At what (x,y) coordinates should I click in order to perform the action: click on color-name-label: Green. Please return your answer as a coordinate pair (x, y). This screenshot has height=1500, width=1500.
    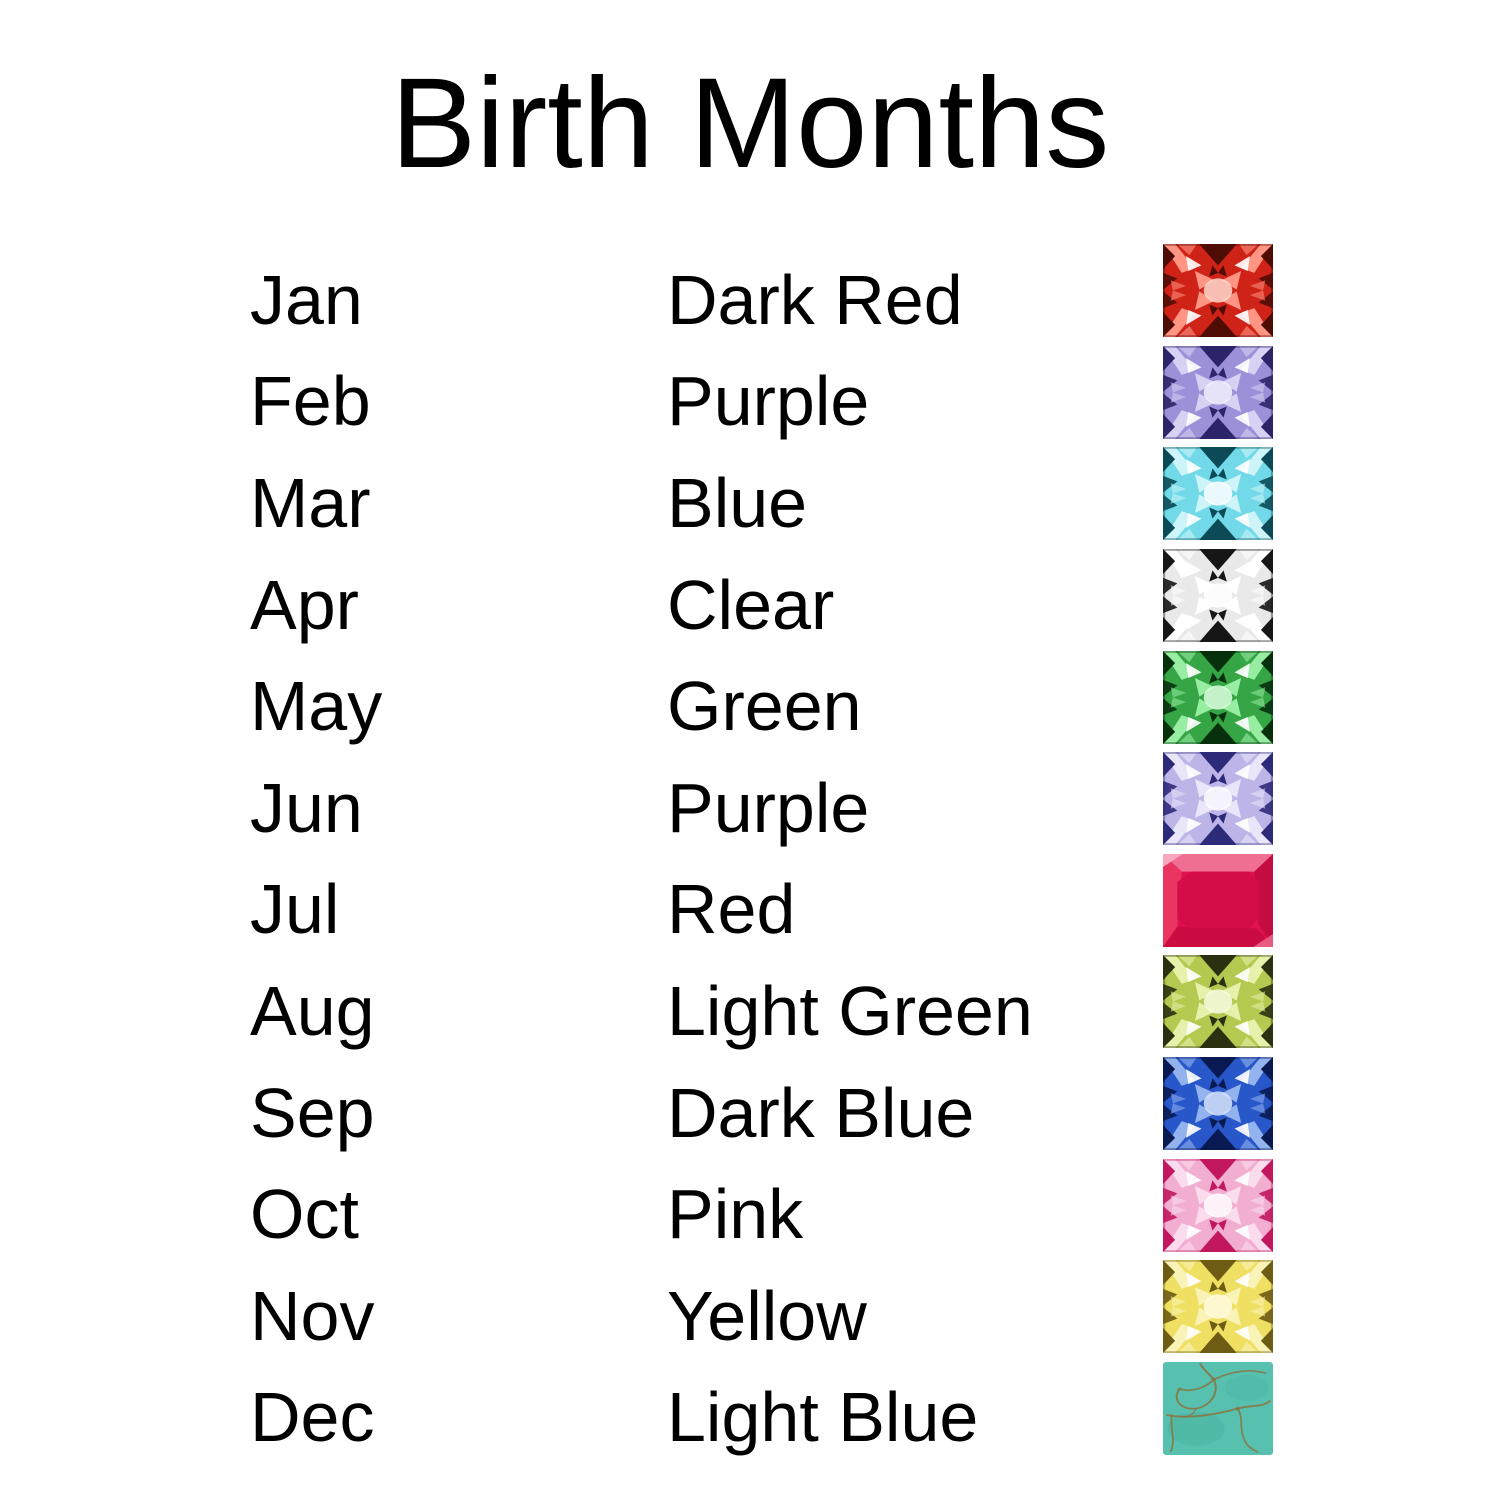
    Looking at the image, I should click on (764, 706).